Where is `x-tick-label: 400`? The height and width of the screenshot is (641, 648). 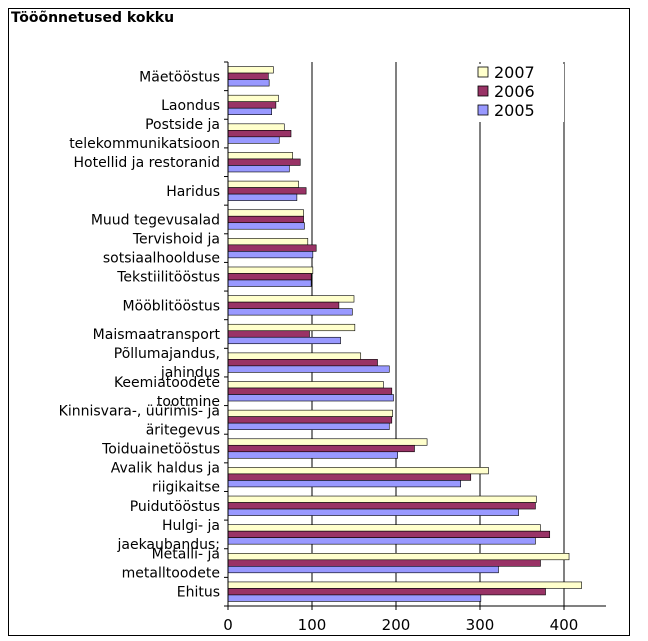
x-tick-label: 400 is located at coordinates (564, 625).